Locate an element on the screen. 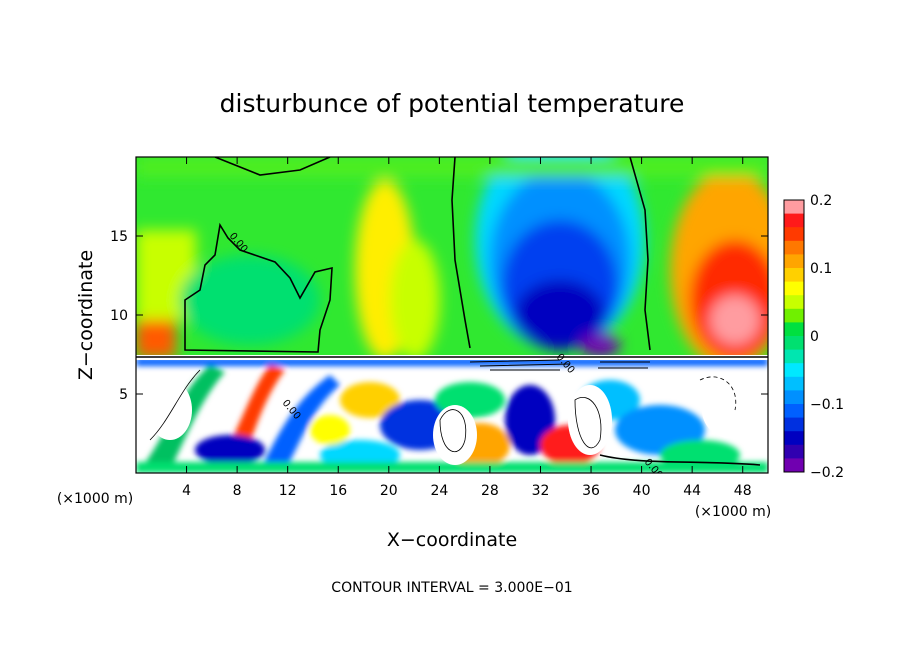 The image size is (904, 654). lower-layer is located at coordinates (452, 415).